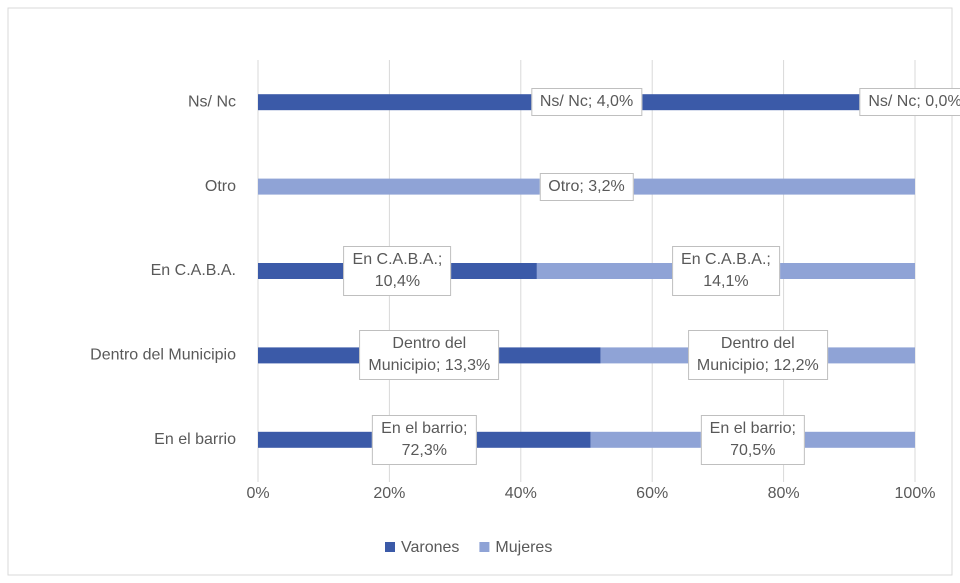  What do you see at coordinates (389, 493) in the screenshot?
I see `x-tick-label: 20%` at bounding box center [389, 493].